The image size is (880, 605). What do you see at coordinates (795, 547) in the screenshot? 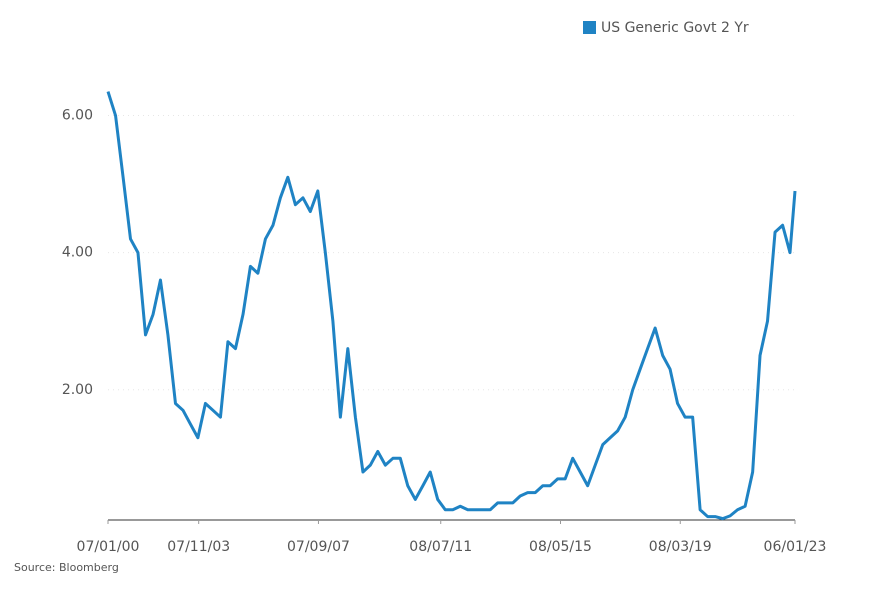
I see `x-tick-label: 06/01/23` at bounding box center [795, 547].